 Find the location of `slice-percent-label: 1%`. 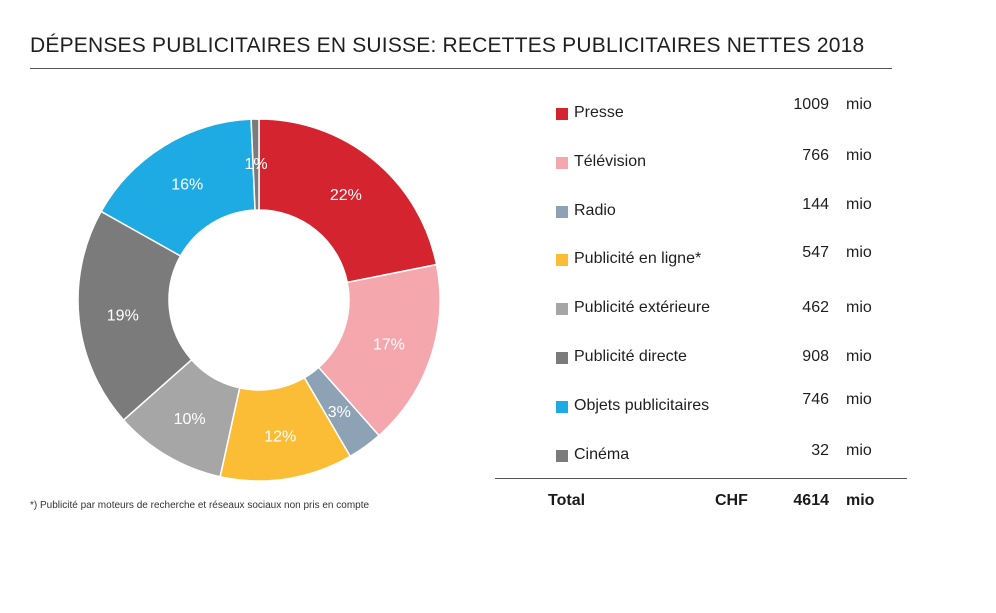

slice-percent-label: 1% is located at coordinates (255, 164).